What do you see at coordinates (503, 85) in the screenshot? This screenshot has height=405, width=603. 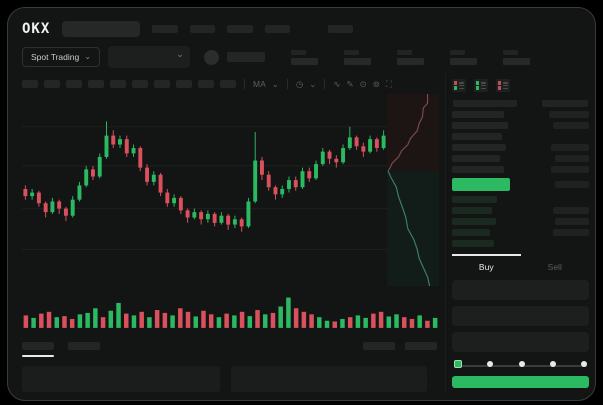 I see `orderbook-asks-view-icon` at bounding box center [503, 85].